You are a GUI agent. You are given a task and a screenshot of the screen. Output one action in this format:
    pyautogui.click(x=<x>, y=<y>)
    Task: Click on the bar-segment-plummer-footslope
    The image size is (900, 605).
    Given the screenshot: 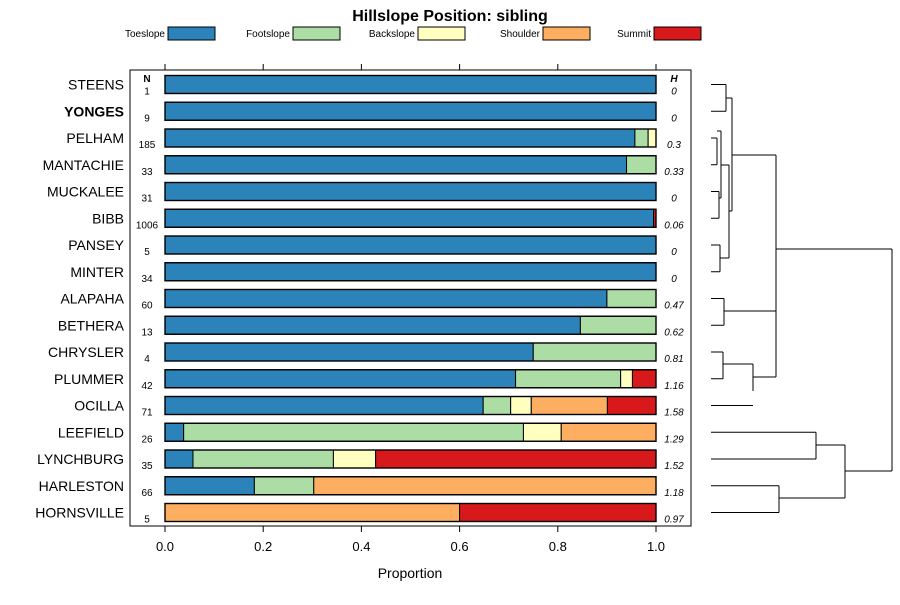 What is the action you would take?
    pyautogui.click(x=568, y=379)
    